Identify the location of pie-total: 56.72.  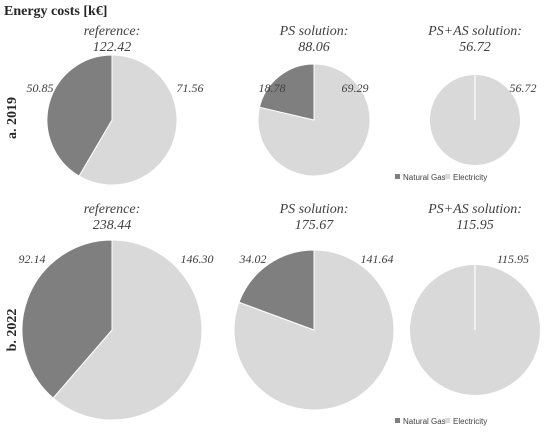
(475, 47).